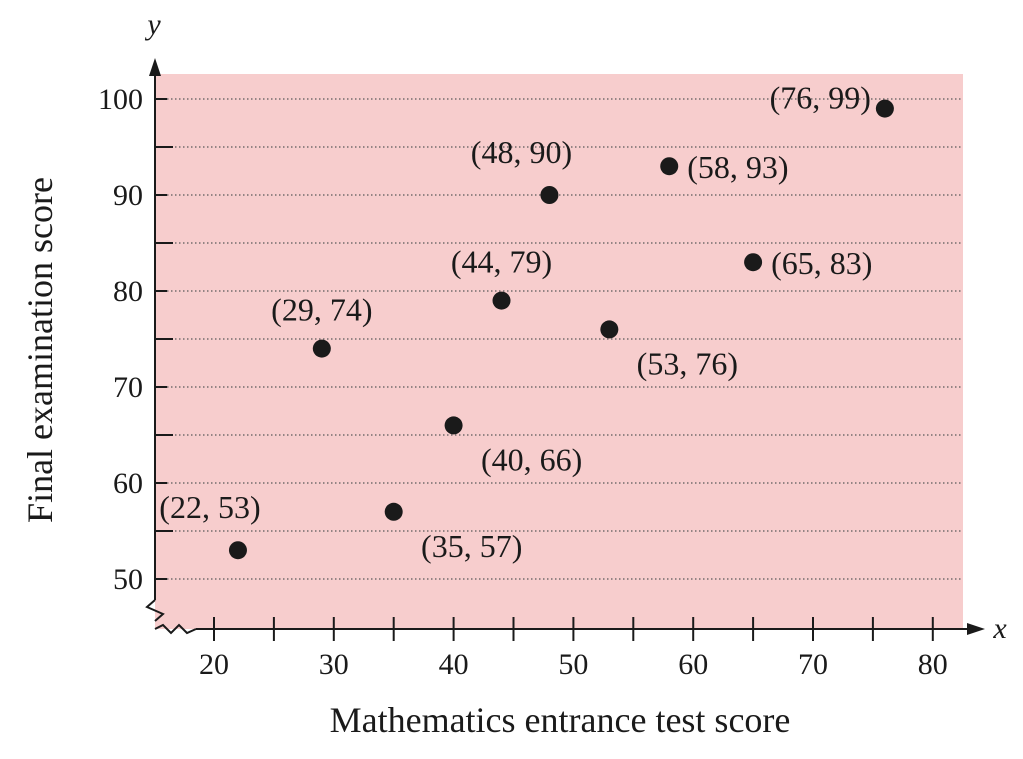  I want to click on x-axis-letter: x, so click(999, 628).